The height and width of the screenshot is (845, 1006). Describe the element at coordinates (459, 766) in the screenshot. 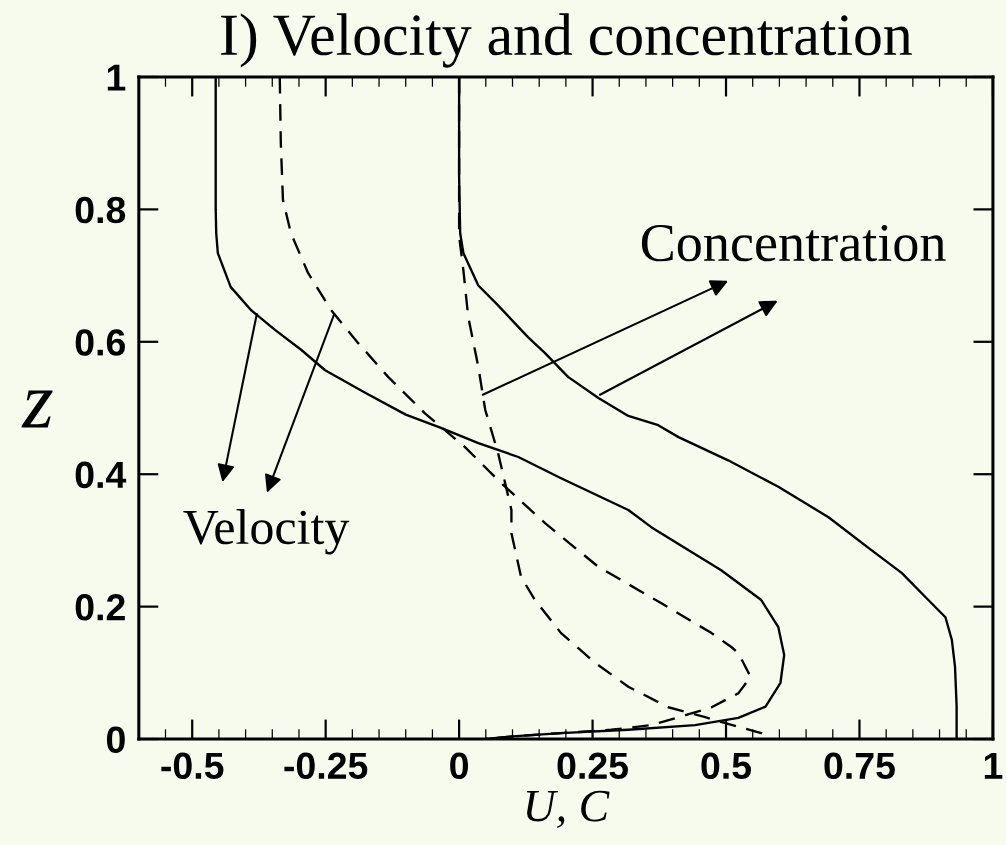

I see `x-tick-label: 0` at that location.